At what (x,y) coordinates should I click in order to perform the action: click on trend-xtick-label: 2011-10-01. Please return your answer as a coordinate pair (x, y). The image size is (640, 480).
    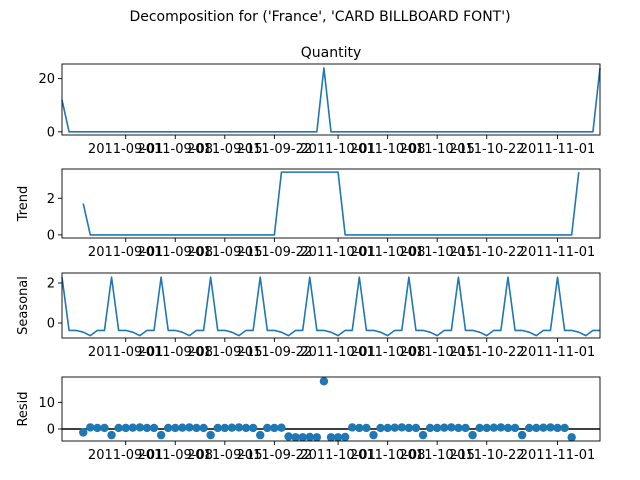
    Looking at the image, I should click on (338, 252).